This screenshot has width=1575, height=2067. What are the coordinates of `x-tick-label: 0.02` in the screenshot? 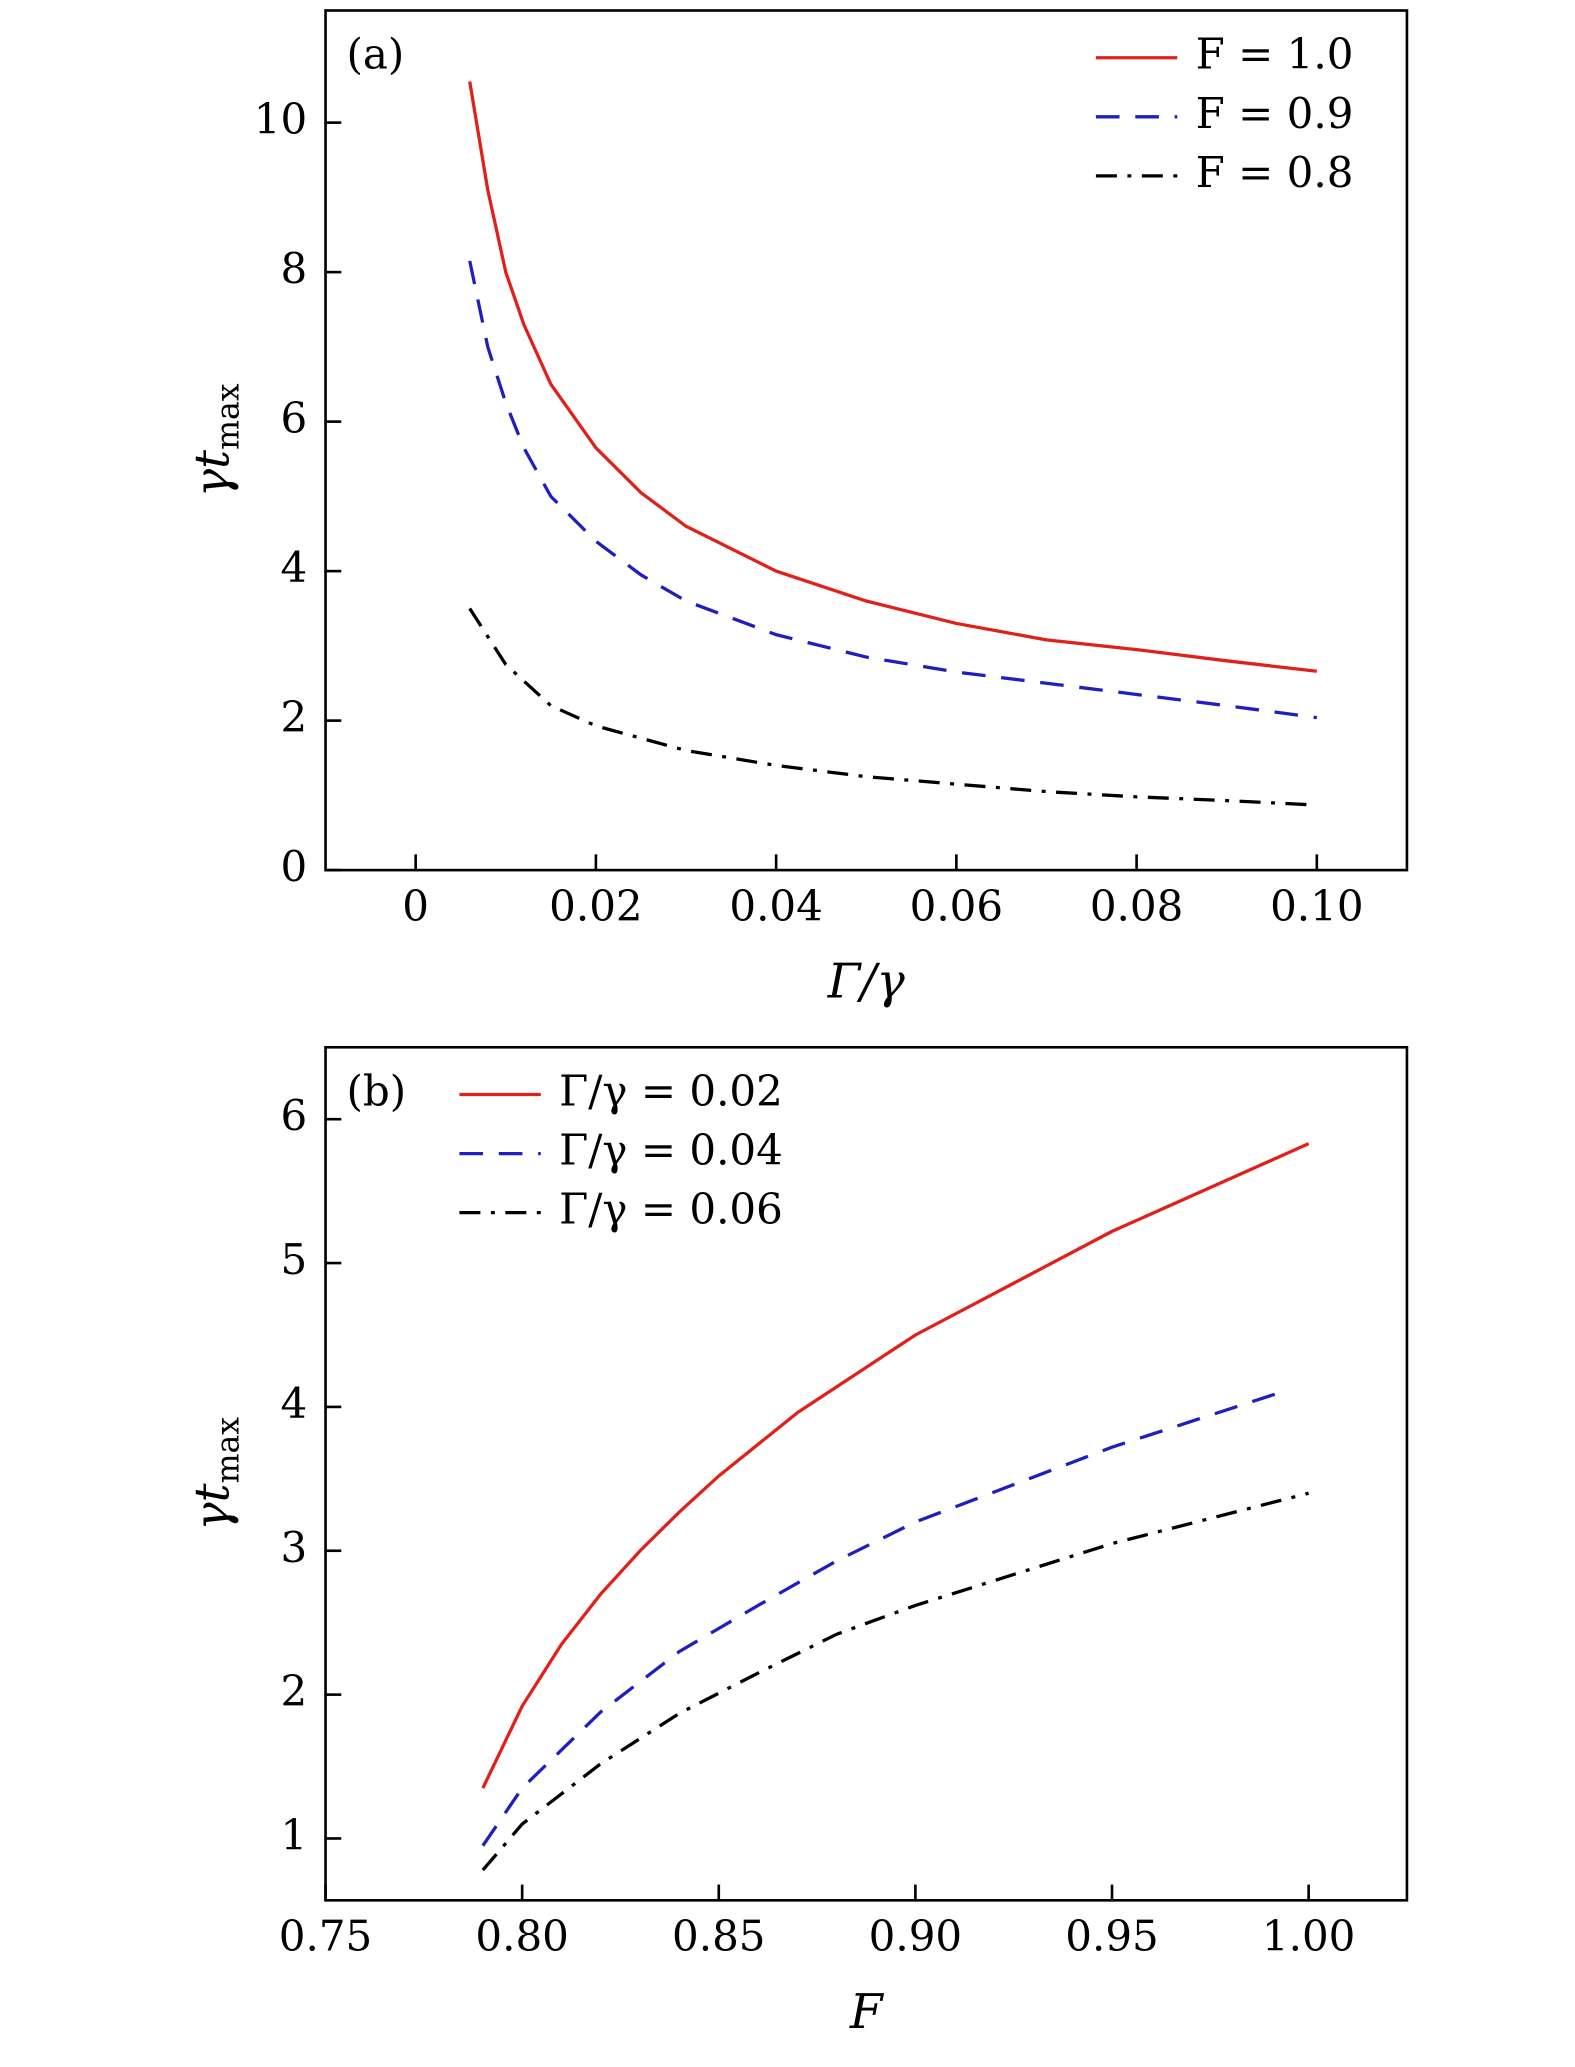 It's located at (595, 905).